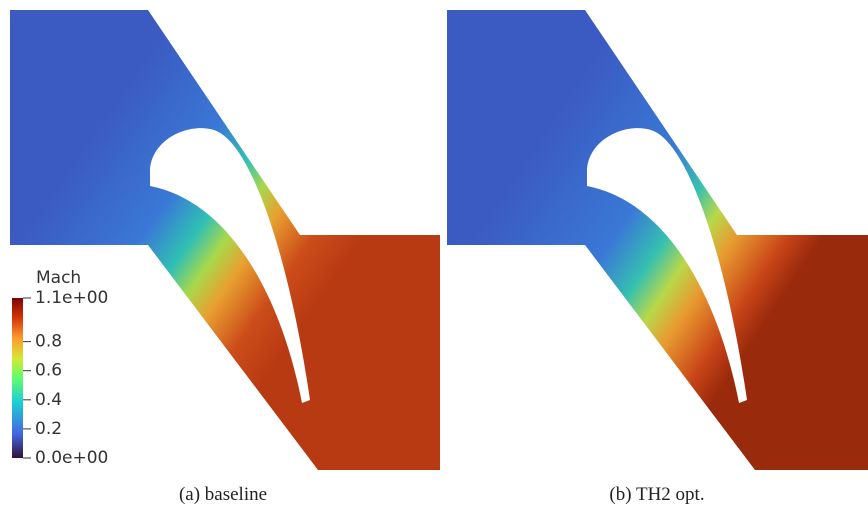  What do you see at coordinates (71, 298) in the screenshot?
I see `colorbar-tick-label: 1.1e+00` at bounding box center [71, 298].